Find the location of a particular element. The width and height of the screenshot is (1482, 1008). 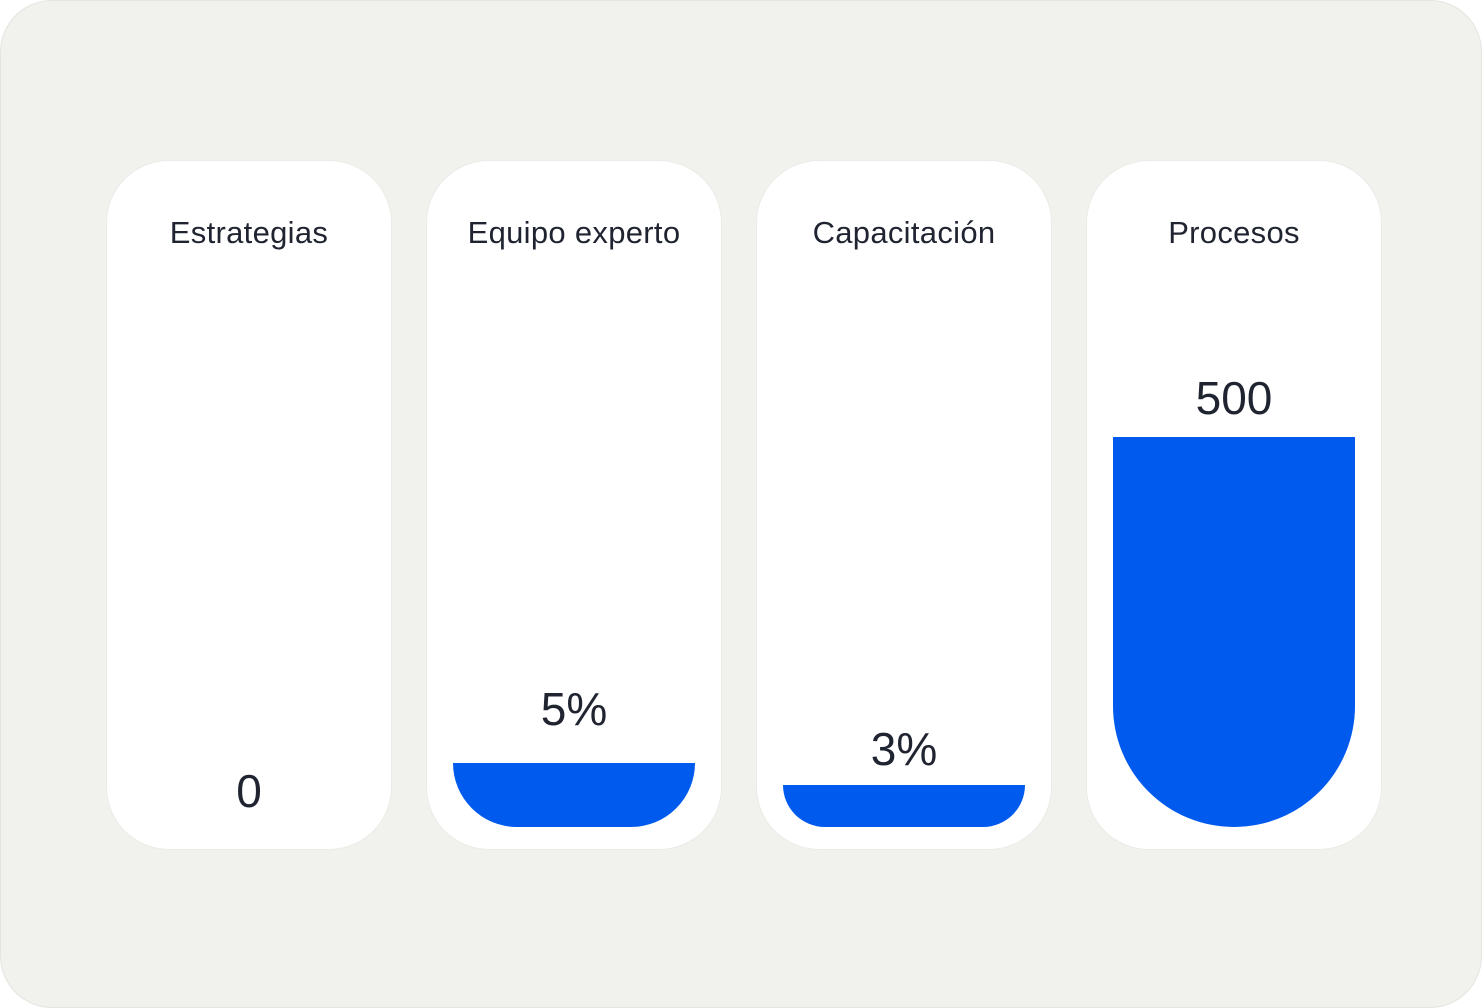

card-value: 500 is located at coordinates (1234, 398).